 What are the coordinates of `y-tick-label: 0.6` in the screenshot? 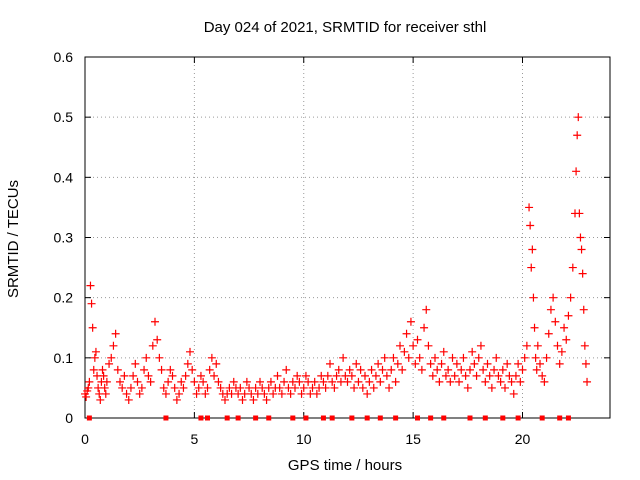 It's located at (64, 57).